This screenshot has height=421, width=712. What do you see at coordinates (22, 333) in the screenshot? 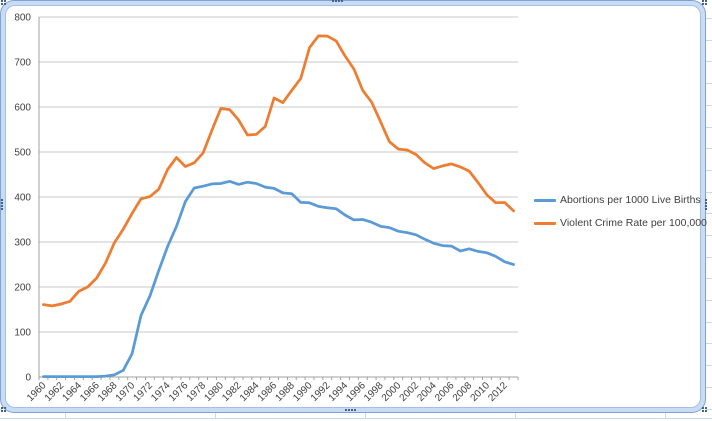
I see `y-axis-tick-label: 100` at bounding box center [22, 333].